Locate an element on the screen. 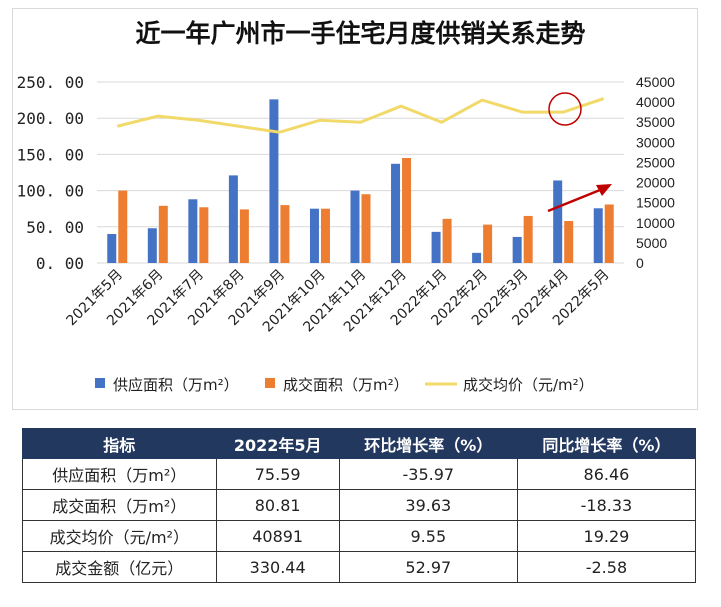  table-cell: 75.59 is located at coordinates (277, 474).